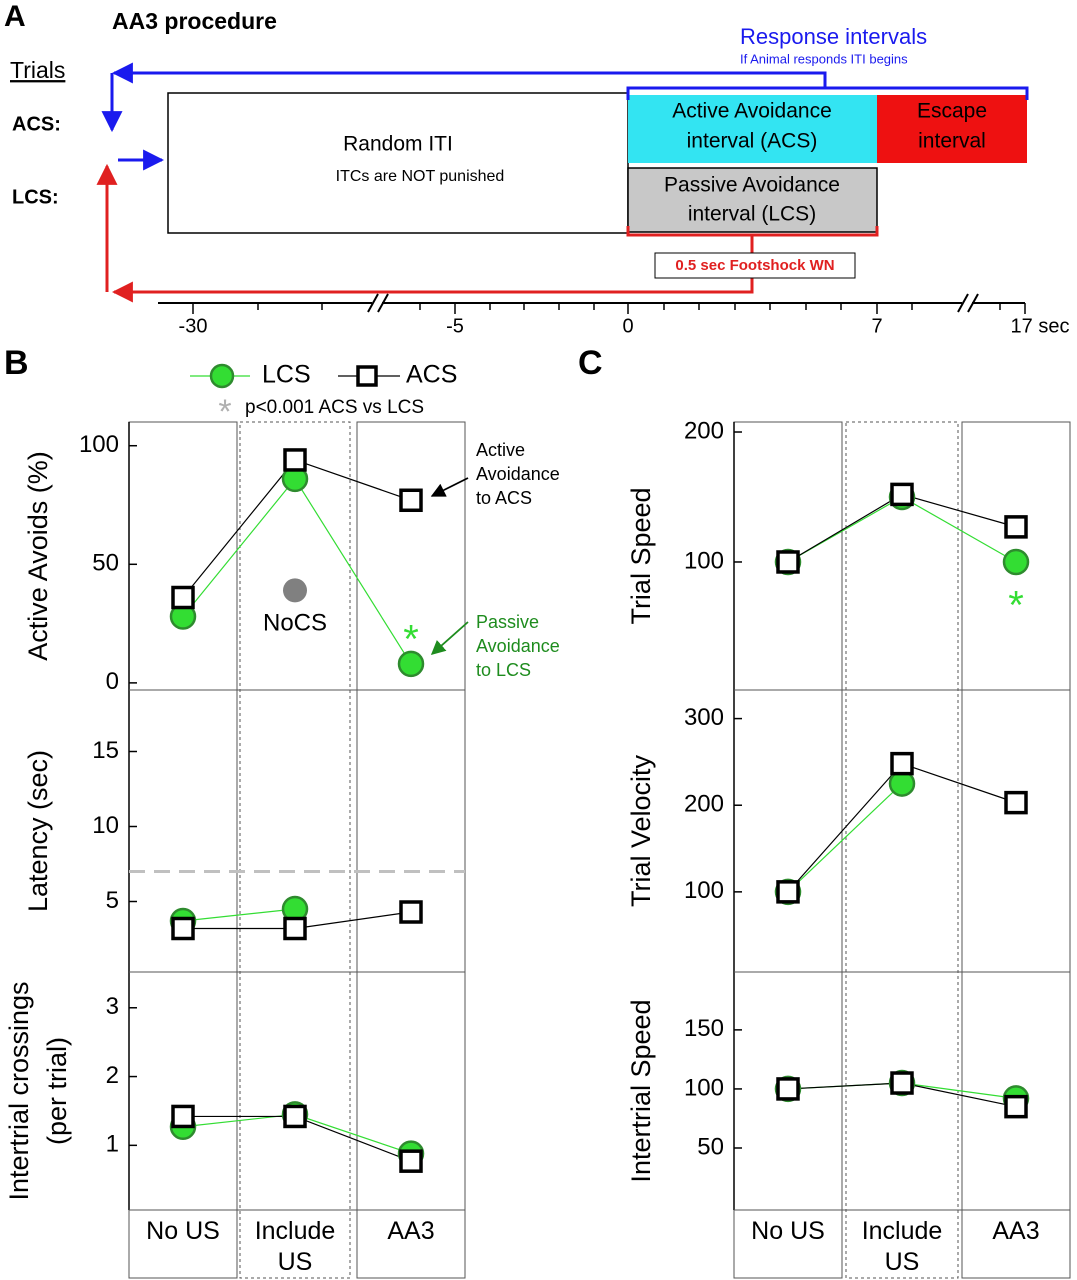  Describe the element at coordinates (518, 646) in the screenshot. I see `annotation: Avoidance` at that location.